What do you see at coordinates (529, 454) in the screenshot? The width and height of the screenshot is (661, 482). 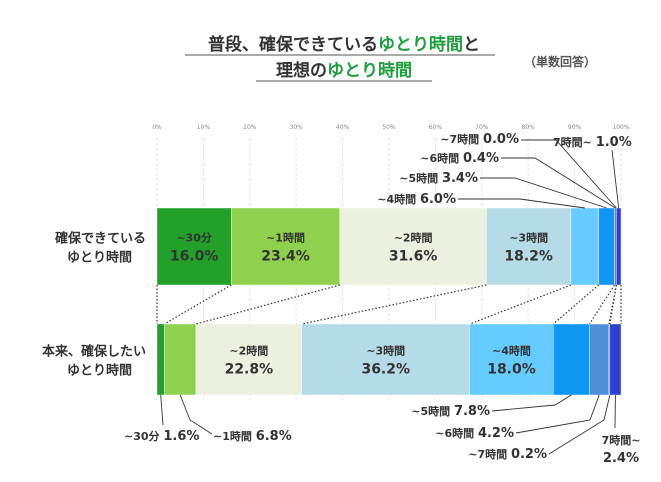 I see `outside-label-value: 0.2%` at bounding box center [529, 454].